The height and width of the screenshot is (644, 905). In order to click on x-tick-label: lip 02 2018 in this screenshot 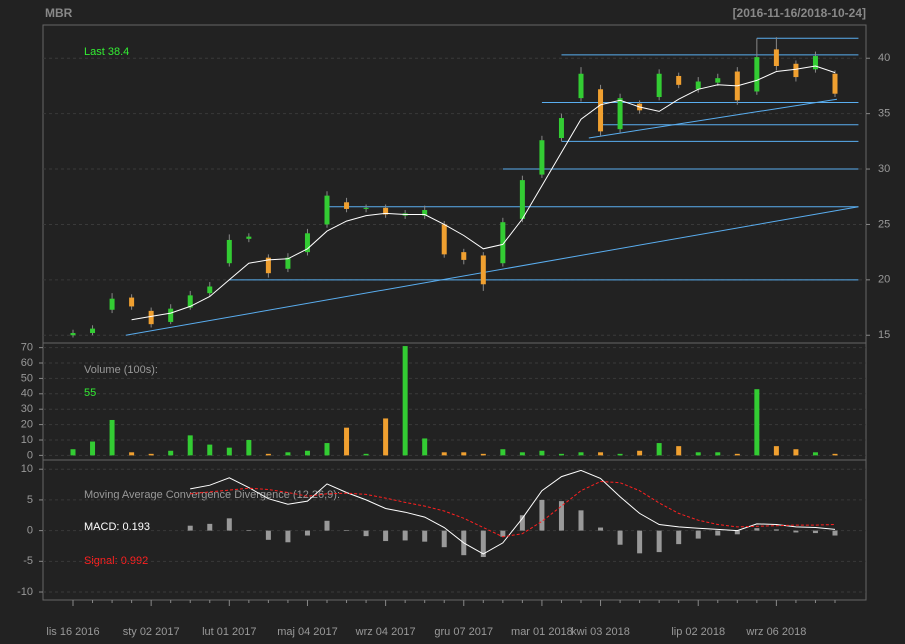, I will do `click(698, 632)`.